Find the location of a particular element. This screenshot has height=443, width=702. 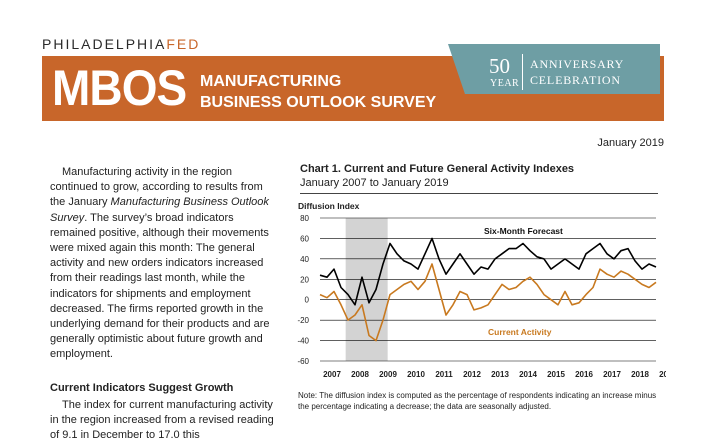

x-tick-label: 2007 is located at coordinates (332, 374).